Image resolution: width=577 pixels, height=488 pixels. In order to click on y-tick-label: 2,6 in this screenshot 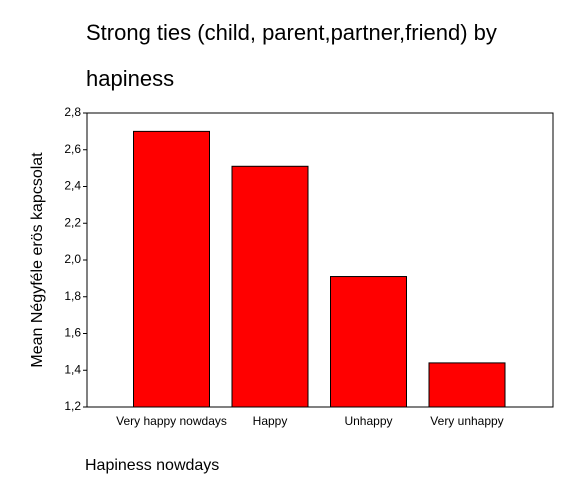, I will do `click(72, 149)`.